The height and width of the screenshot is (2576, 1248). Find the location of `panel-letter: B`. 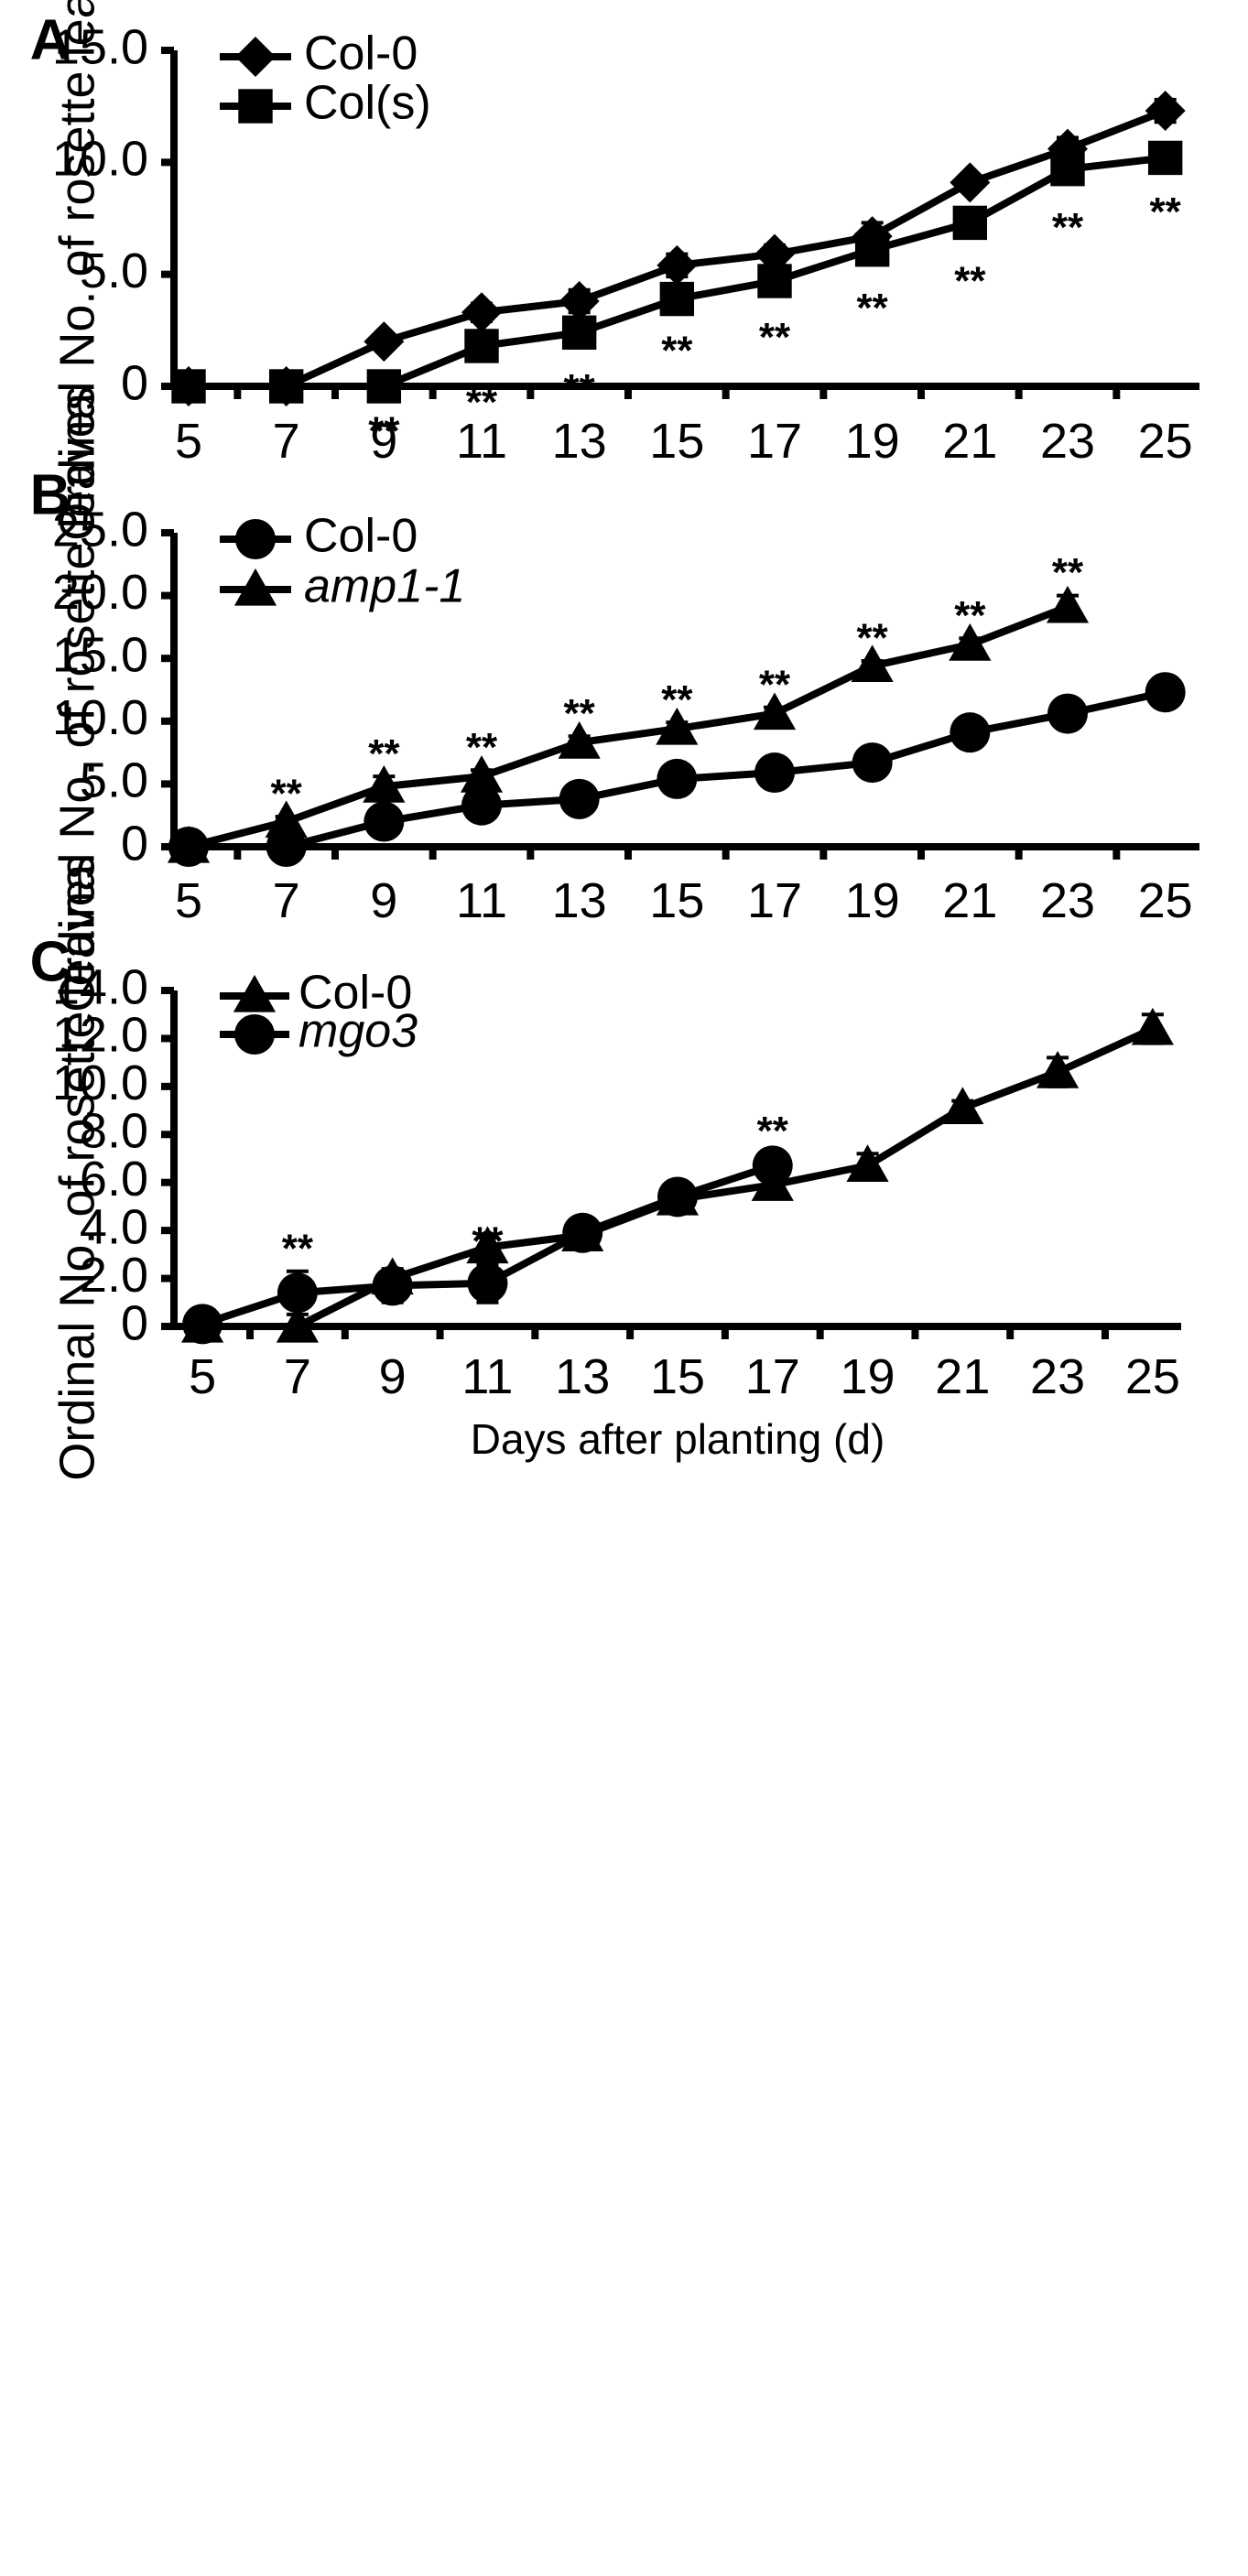

panel-letter: B is located at coordinates (50, 494).